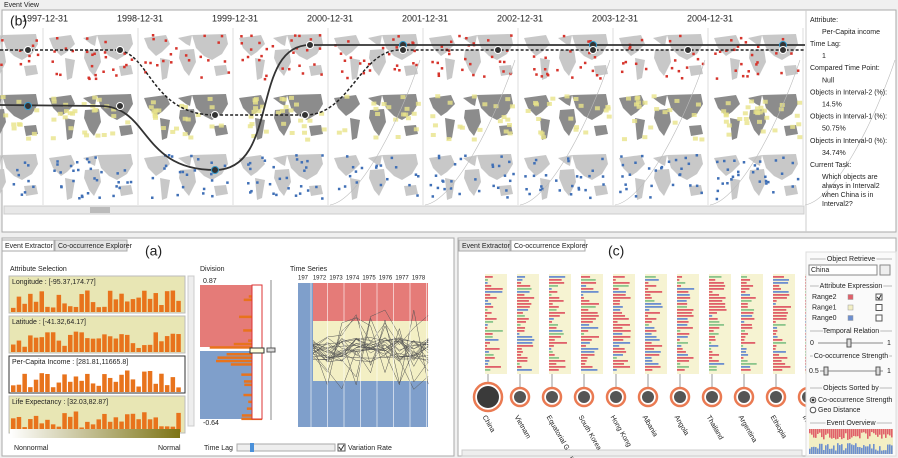 Image resolution: width=898 pixels, height=458 pixels. Describe the element at coordinates (286, 447) in the screenshot. I see `lag-slider` at that location.